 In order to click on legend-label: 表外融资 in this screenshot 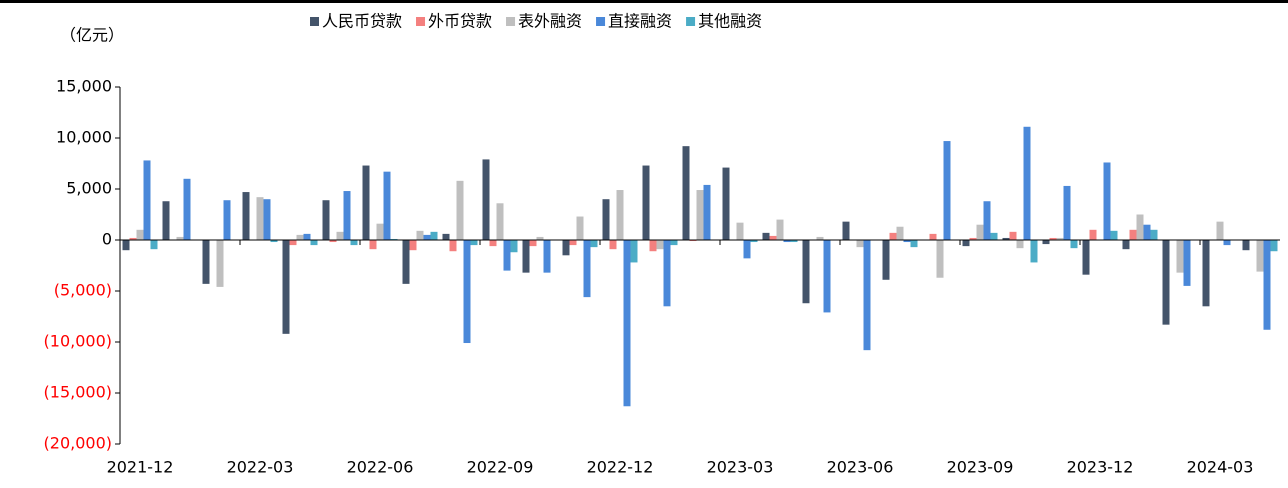, I will do `click(550, 21)`.